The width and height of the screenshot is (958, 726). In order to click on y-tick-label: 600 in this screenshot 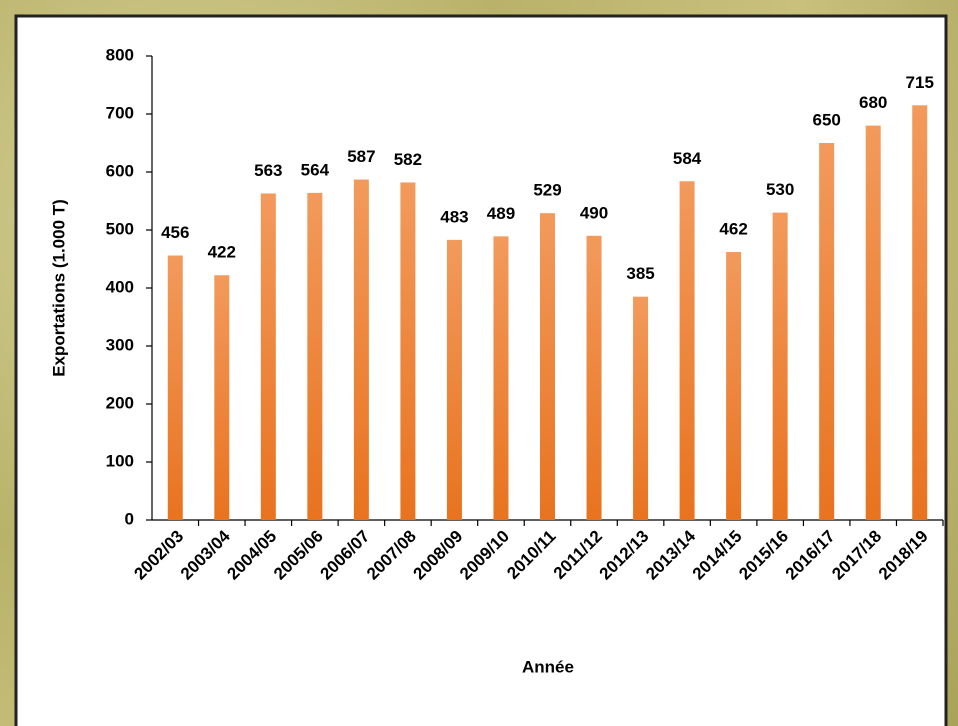, I will do `click(120, 170)`.